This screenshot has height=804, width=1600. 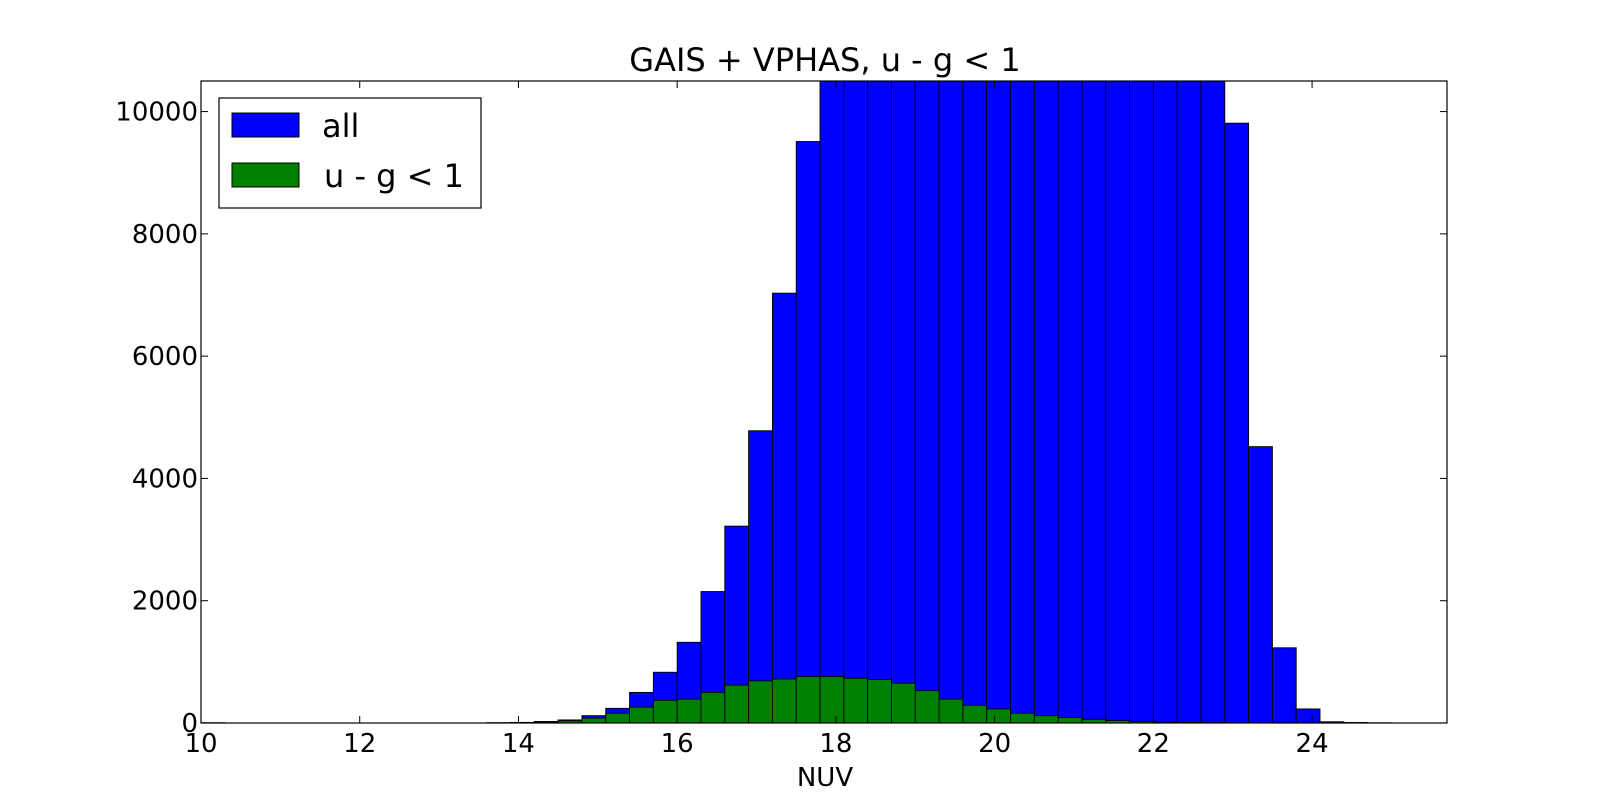 What do you see at coordinates (265, 175) in the screenshot?
I see `legend-swatch-ug` at bounding box center [265, 175].